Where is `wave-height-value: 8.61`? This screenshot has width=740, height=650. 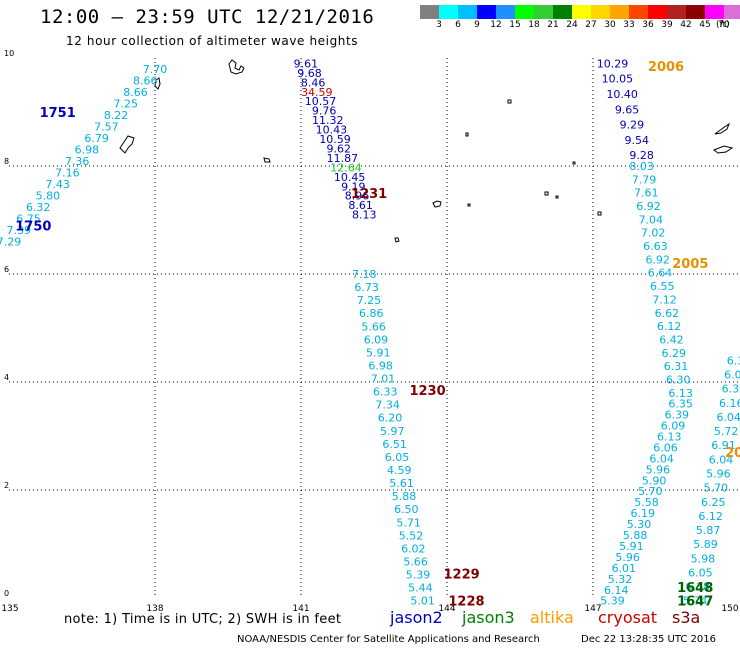 wave-height-value: 8.61 is located at coordinates (360, 205).